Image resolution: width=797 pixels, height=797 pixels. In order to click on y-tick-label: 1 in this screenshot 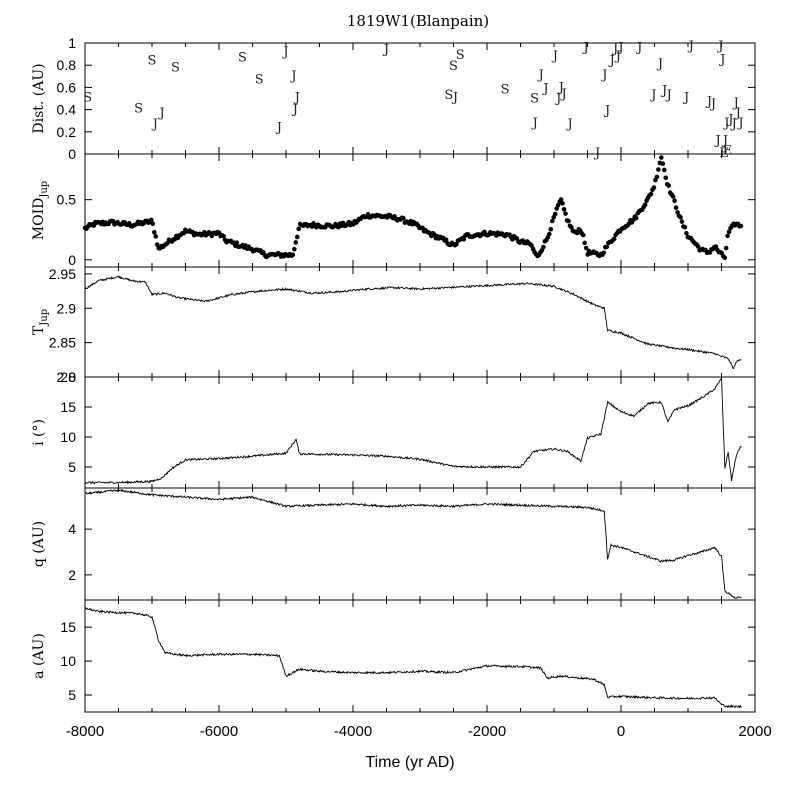, I will do `click(72, 43)`.